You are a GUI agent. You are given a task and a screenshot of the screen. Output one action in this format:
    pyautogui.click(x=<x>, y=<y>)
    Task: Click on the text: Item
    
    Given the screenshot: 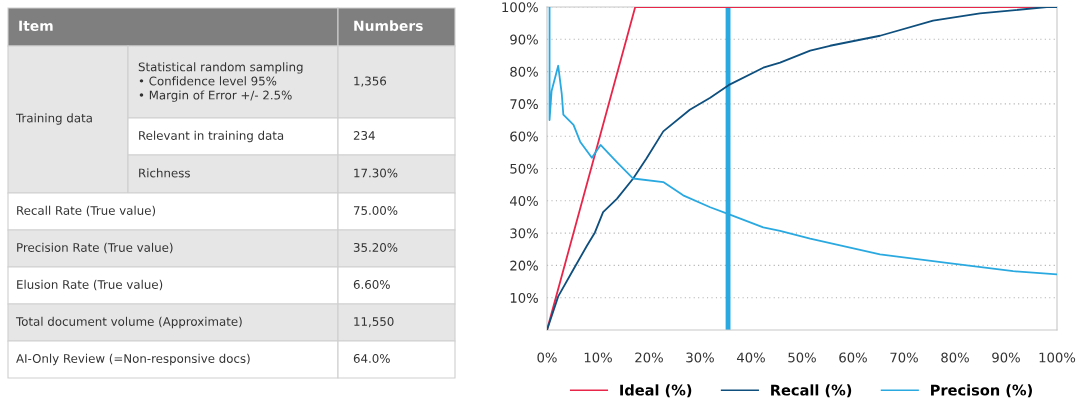 What is the action you would take?
    pyautogui.click(x=36, y=26)
    